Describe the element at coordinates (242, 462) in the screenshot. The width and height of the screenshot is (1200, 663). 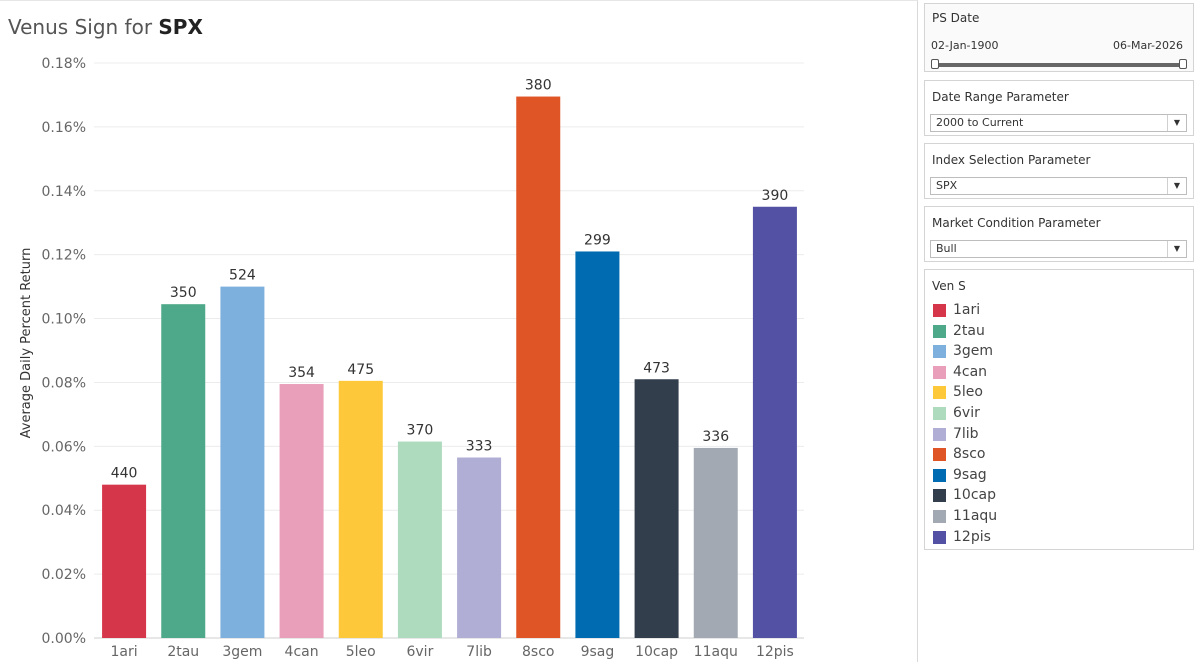
I see `bar-3gem` at that location.